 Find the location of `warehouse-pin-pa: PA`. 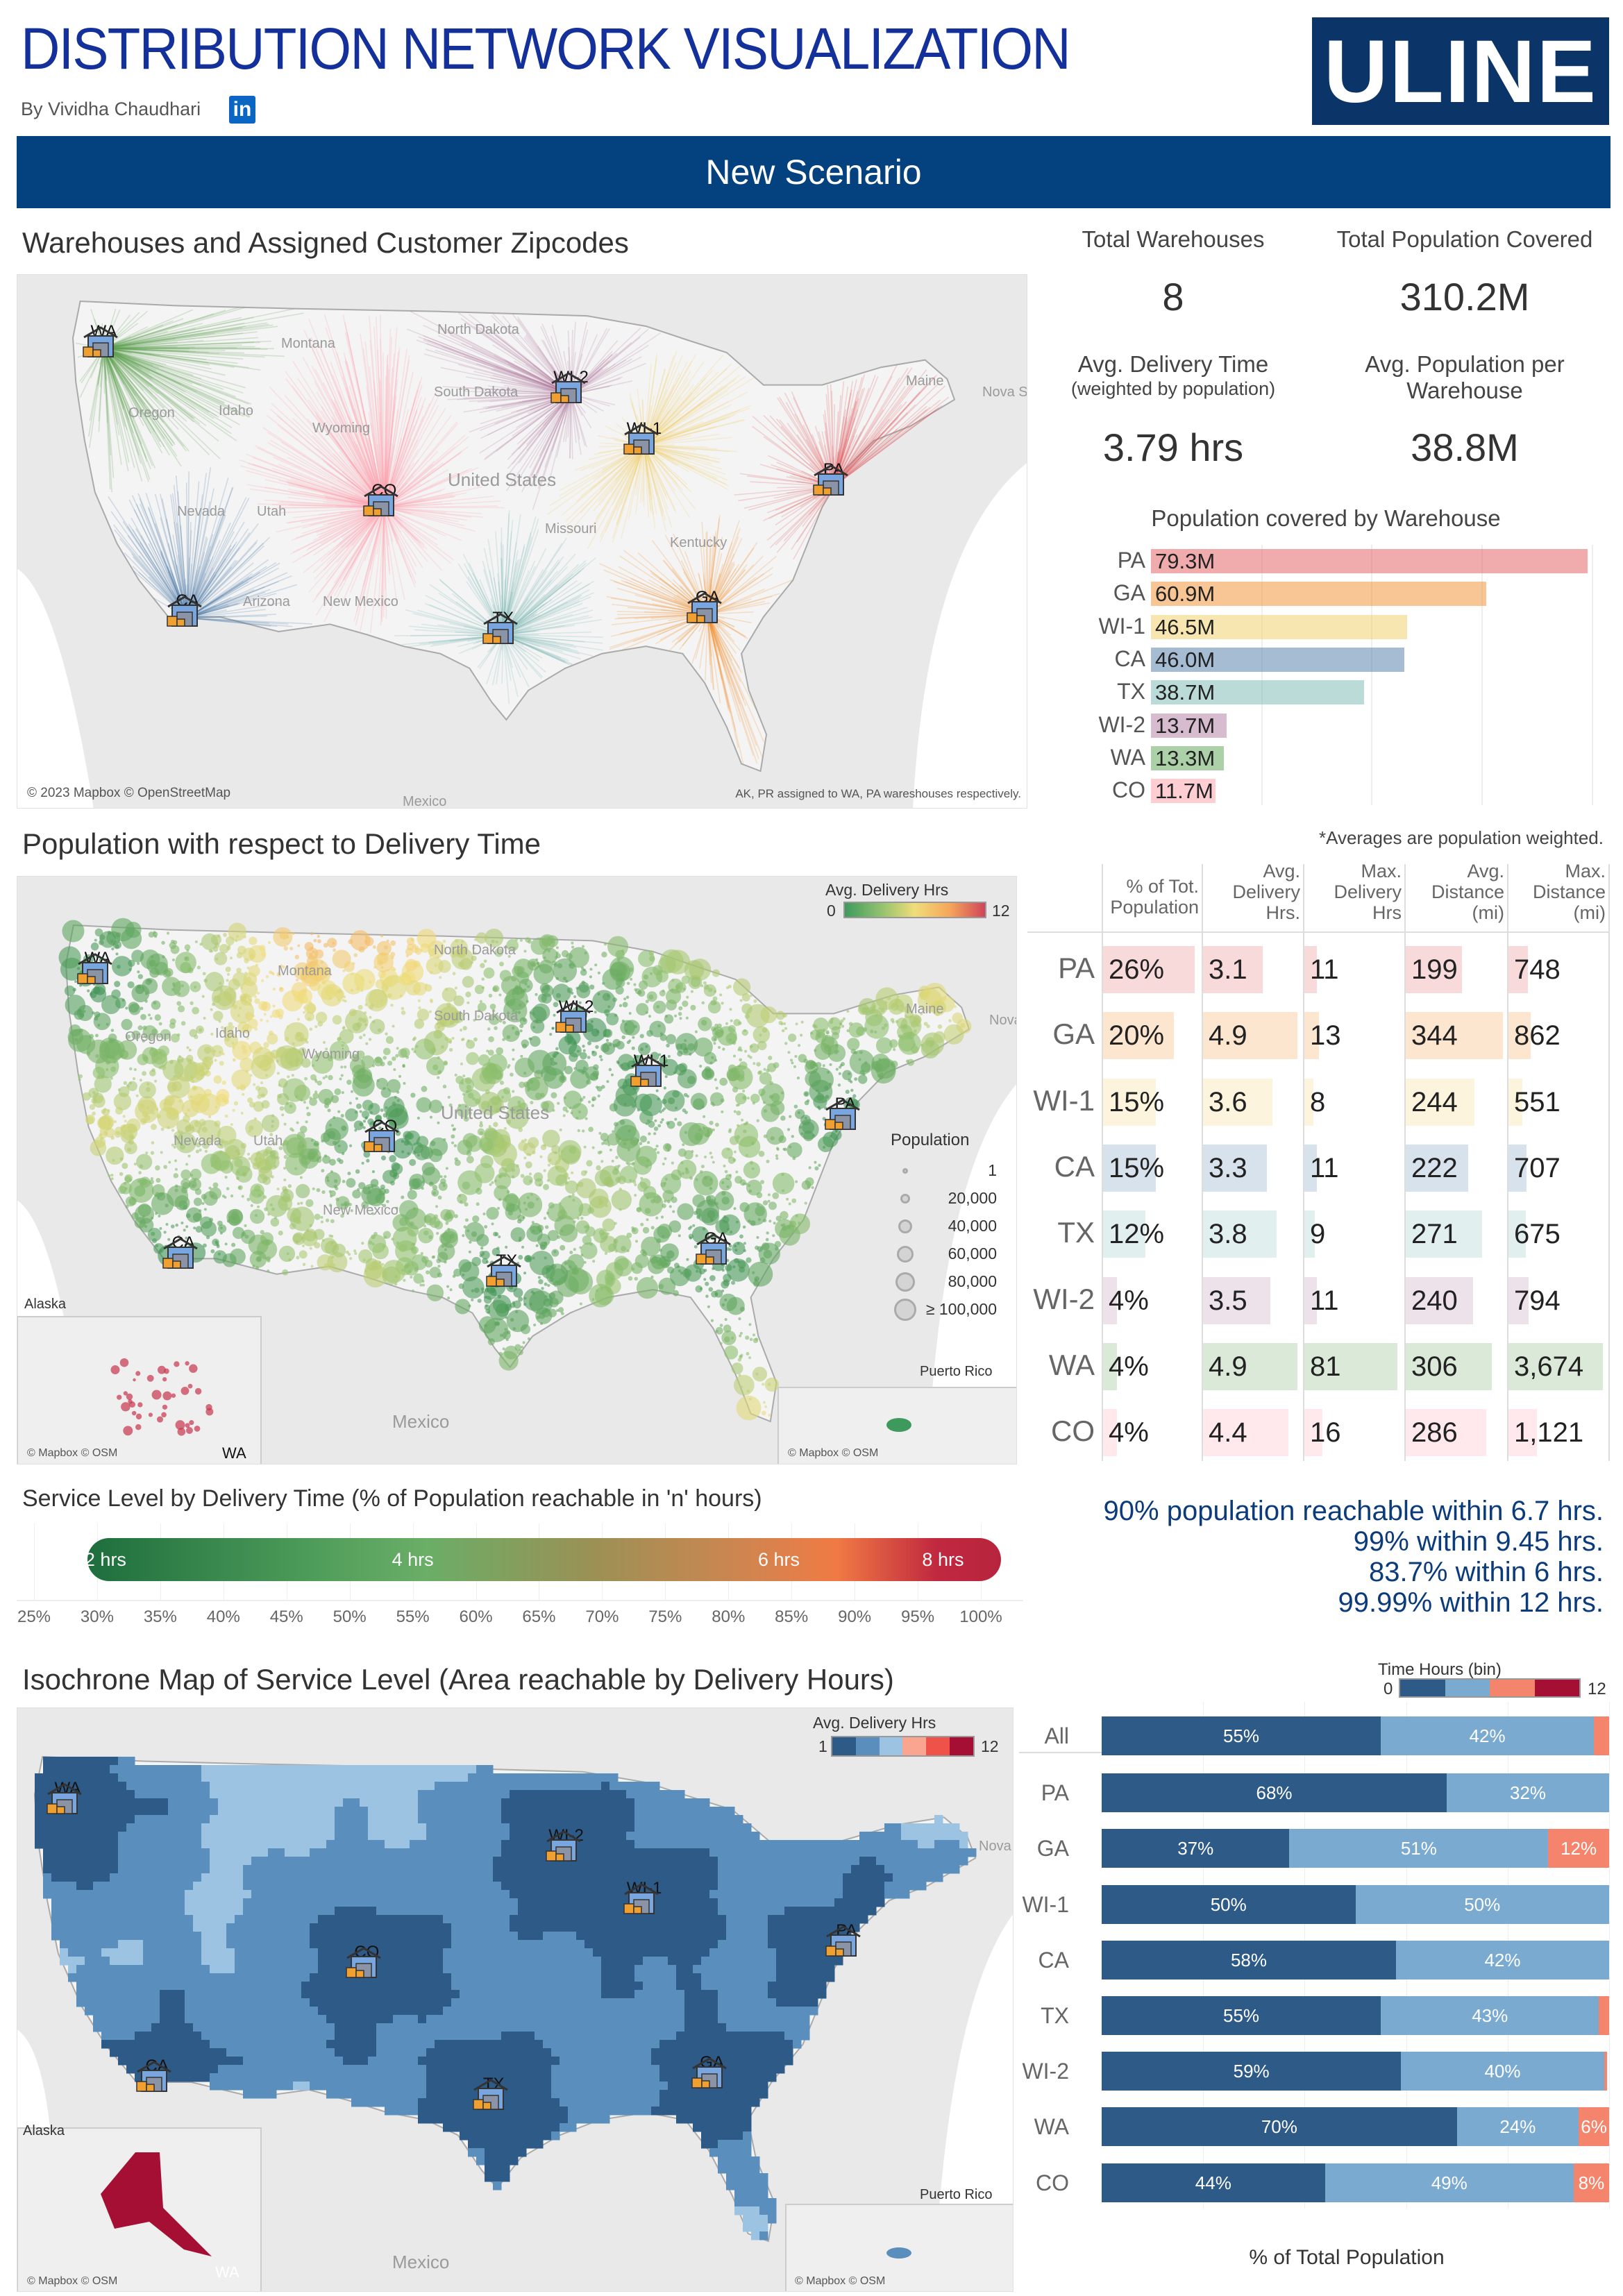

warehouse-pin-pa: PA is located at coordinates (834, 478).